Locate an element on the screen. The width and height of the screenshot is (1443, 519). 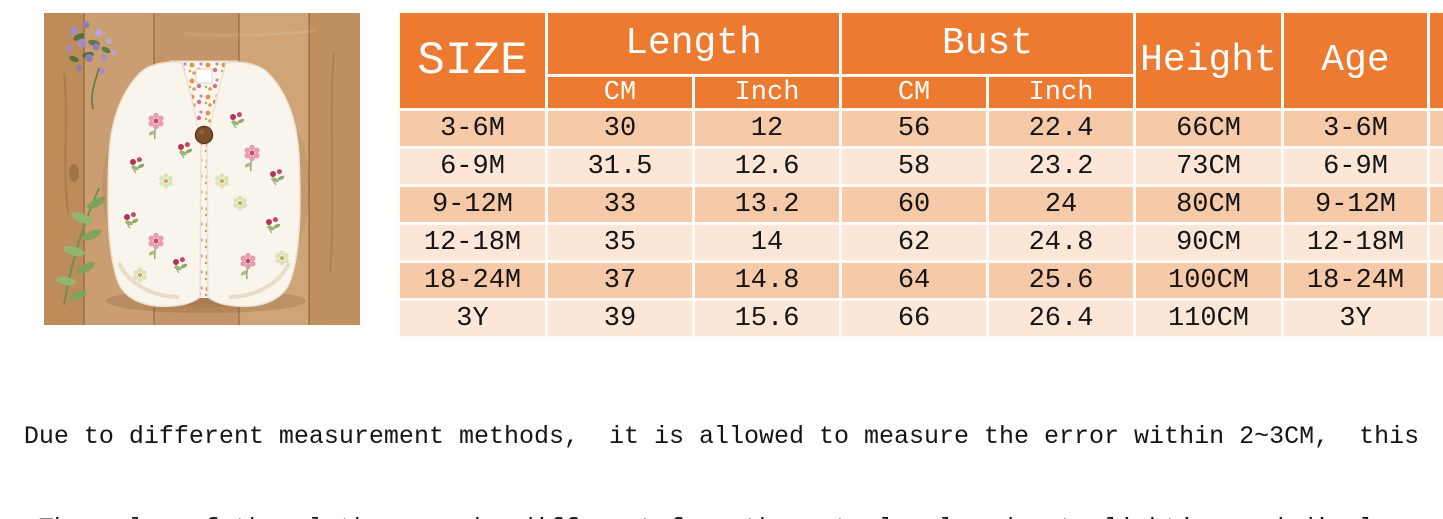
cell-size: 6-9M is located at coordinates (472, 166).